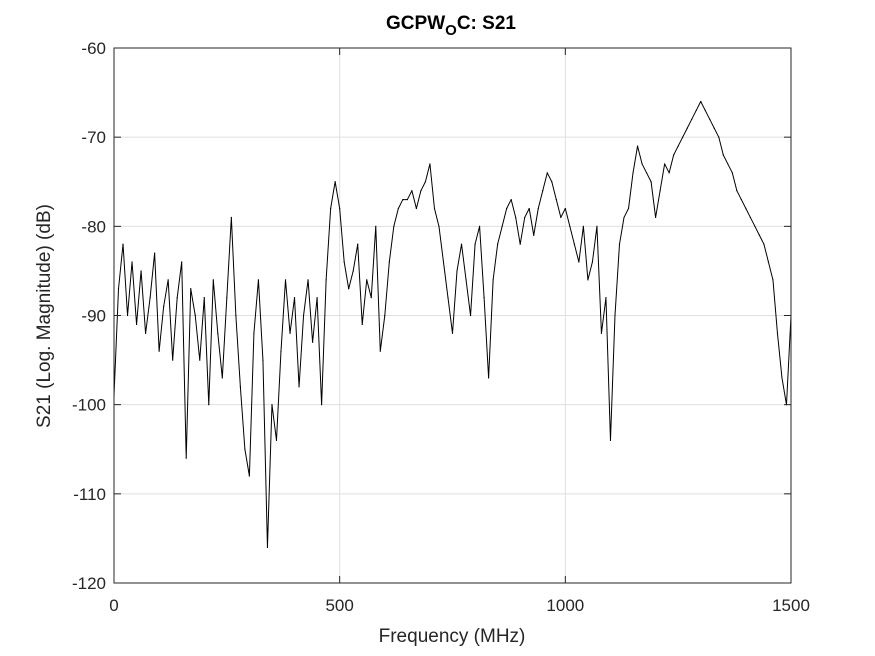 This screenshot has width=875, height=656. What do you see at coordinates (487, 23) in the screenshot?
I see `chart-title-rest: C: S21` at bounding box center [487, 23].